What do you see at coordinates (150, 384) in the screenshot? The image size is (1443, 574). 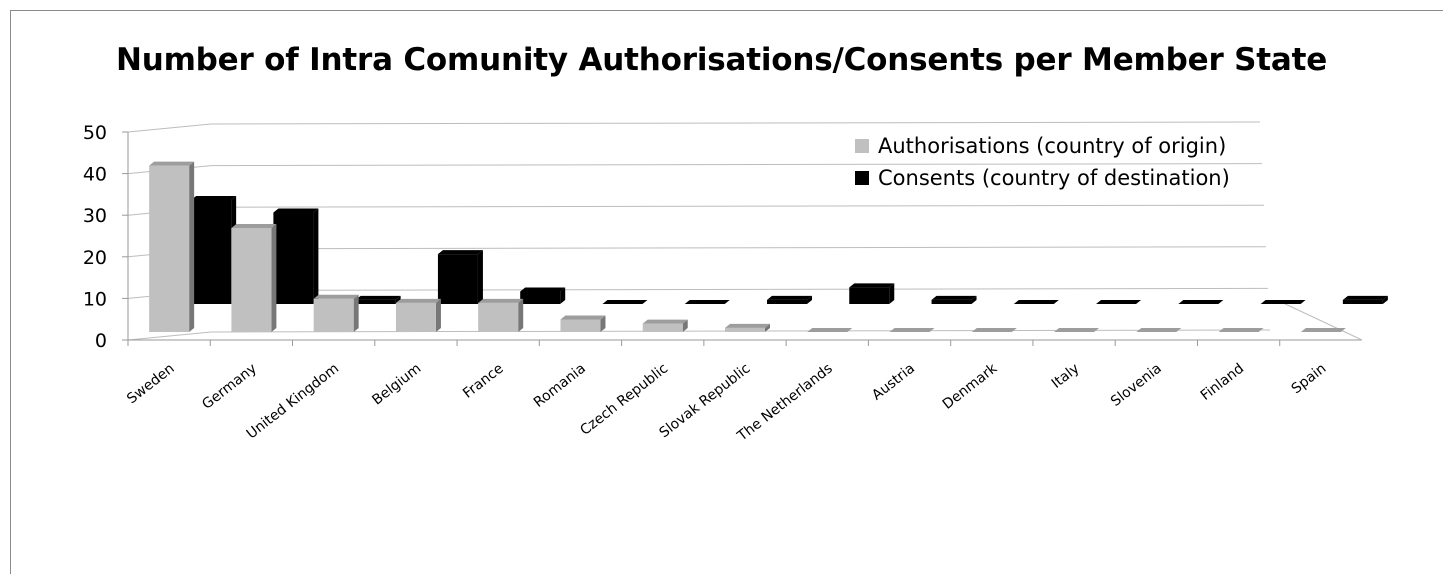 I see `x-tick-label: Sweden` at bounding box center [150, 384].